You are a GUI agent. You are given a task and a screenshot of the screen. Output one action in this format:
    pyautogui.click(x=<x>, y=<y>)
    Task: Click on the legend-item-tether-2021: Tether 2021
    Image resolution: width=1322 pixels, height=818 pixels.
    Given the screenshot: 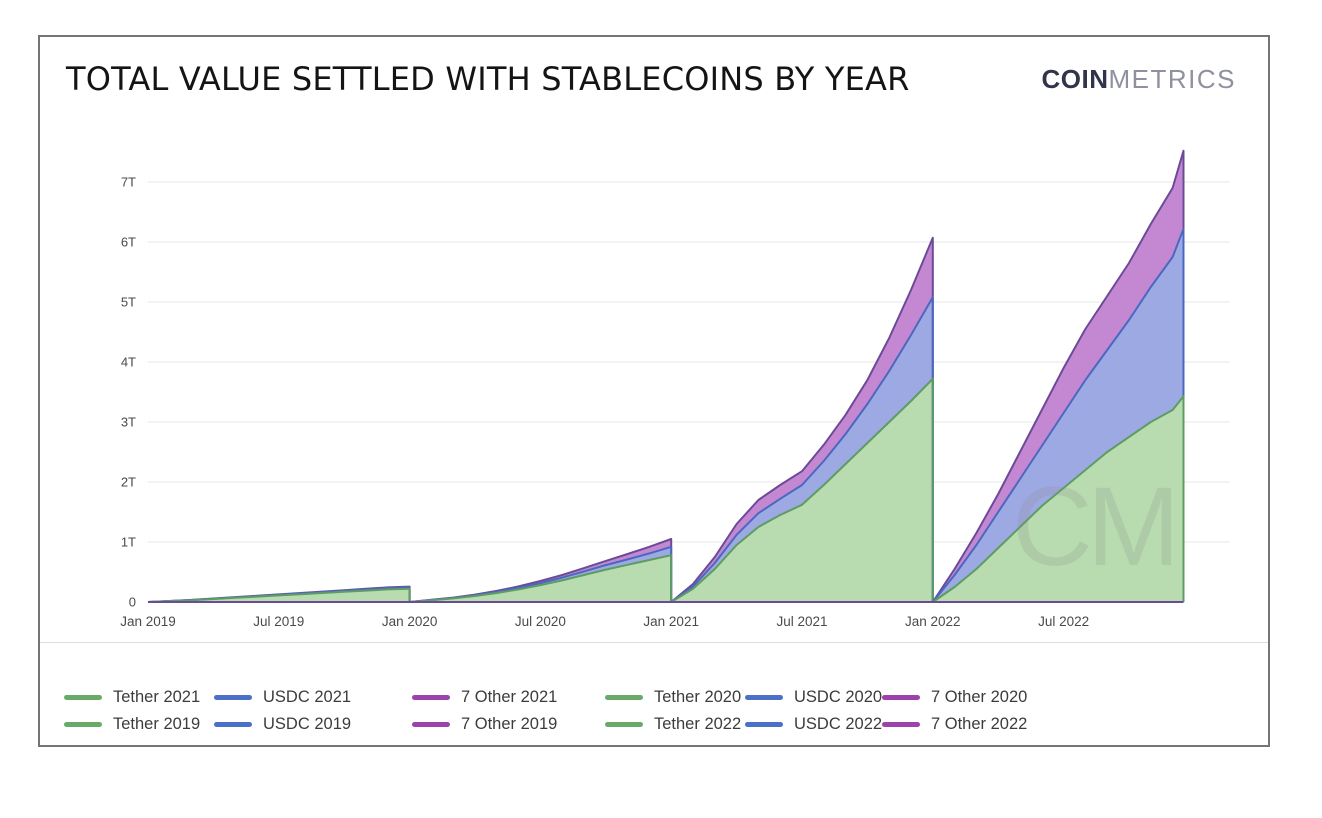 What is the action you would take?
    pyautogui.click(x=139, y=697)
    